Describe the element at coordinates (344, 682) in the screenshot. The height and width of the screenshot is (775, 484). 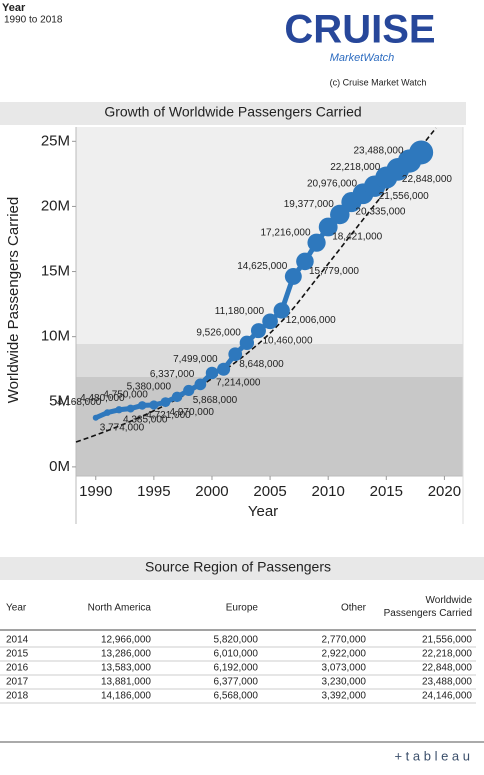
I see `cell: 3,230,000` at that location.